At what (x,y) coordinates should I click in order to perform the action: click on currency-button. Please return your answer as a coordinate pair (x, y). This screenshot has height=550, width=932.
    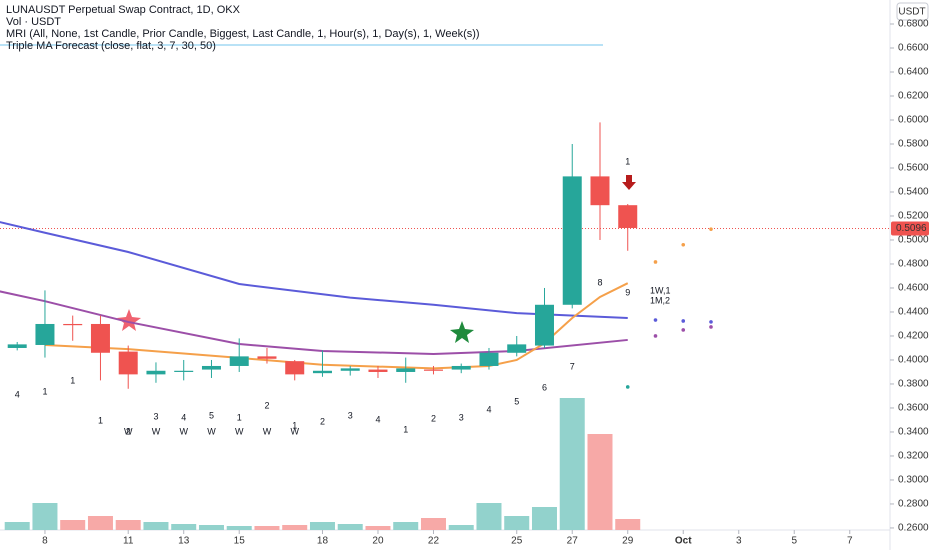
    Looking at the image, I should click on (912, 11).